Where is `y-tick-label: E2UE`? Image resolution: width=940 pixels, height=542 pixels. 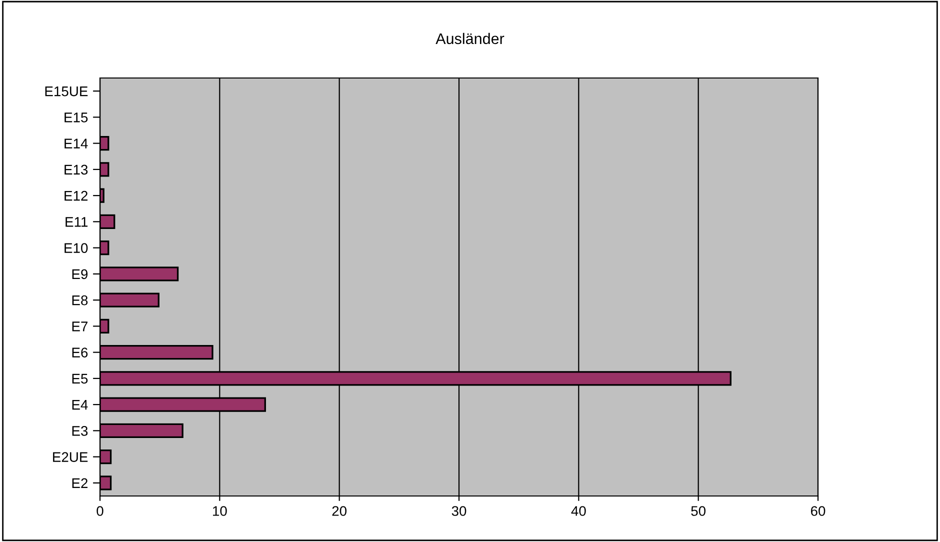 y-tick-label: E2UE is located at coordinates (70, 457).